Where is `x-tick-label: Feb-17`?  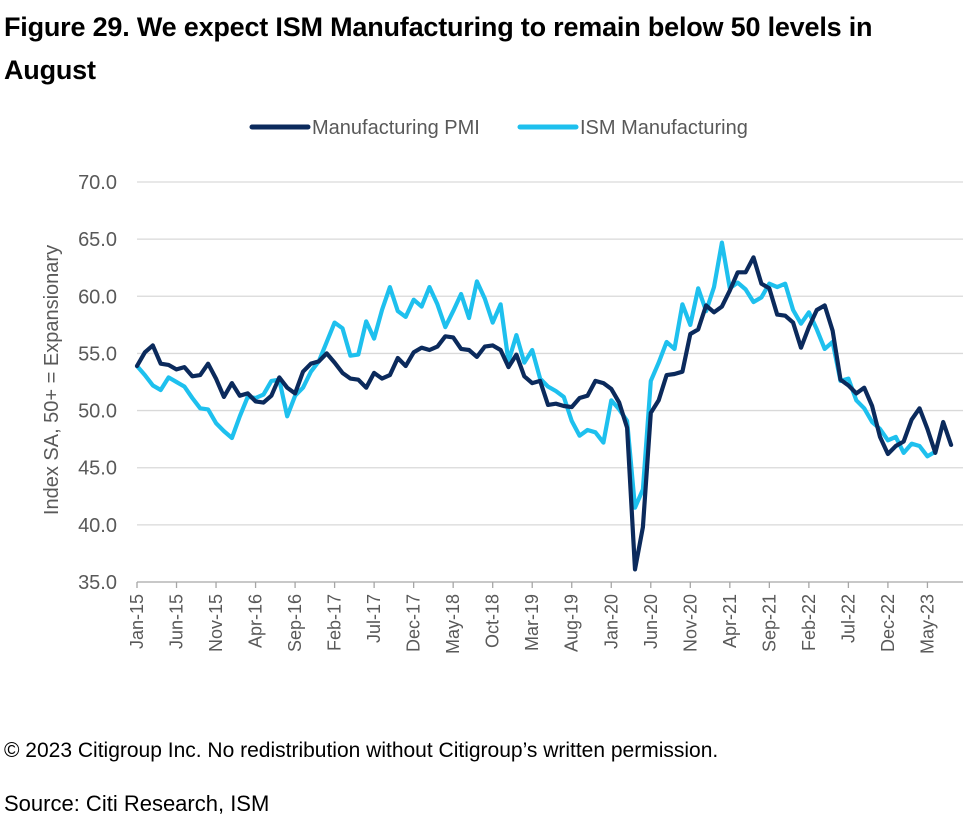
x-tick-label: Feb-17 is located at coordinates (335, 622).